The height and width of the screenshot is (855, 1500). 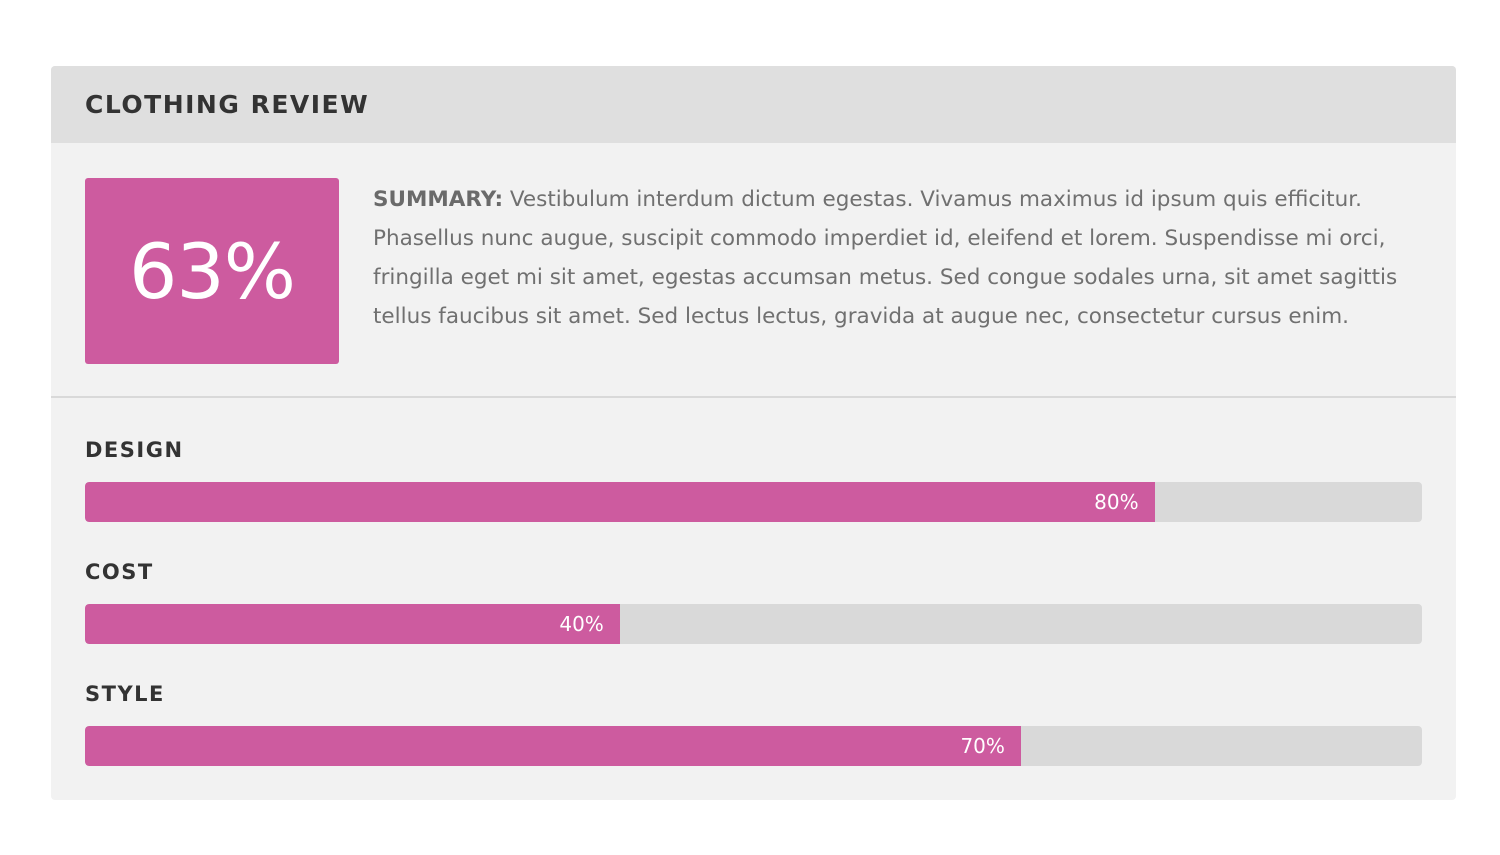 I want to click on criterion-cost: COST 40%, so click(x=753, y=601).